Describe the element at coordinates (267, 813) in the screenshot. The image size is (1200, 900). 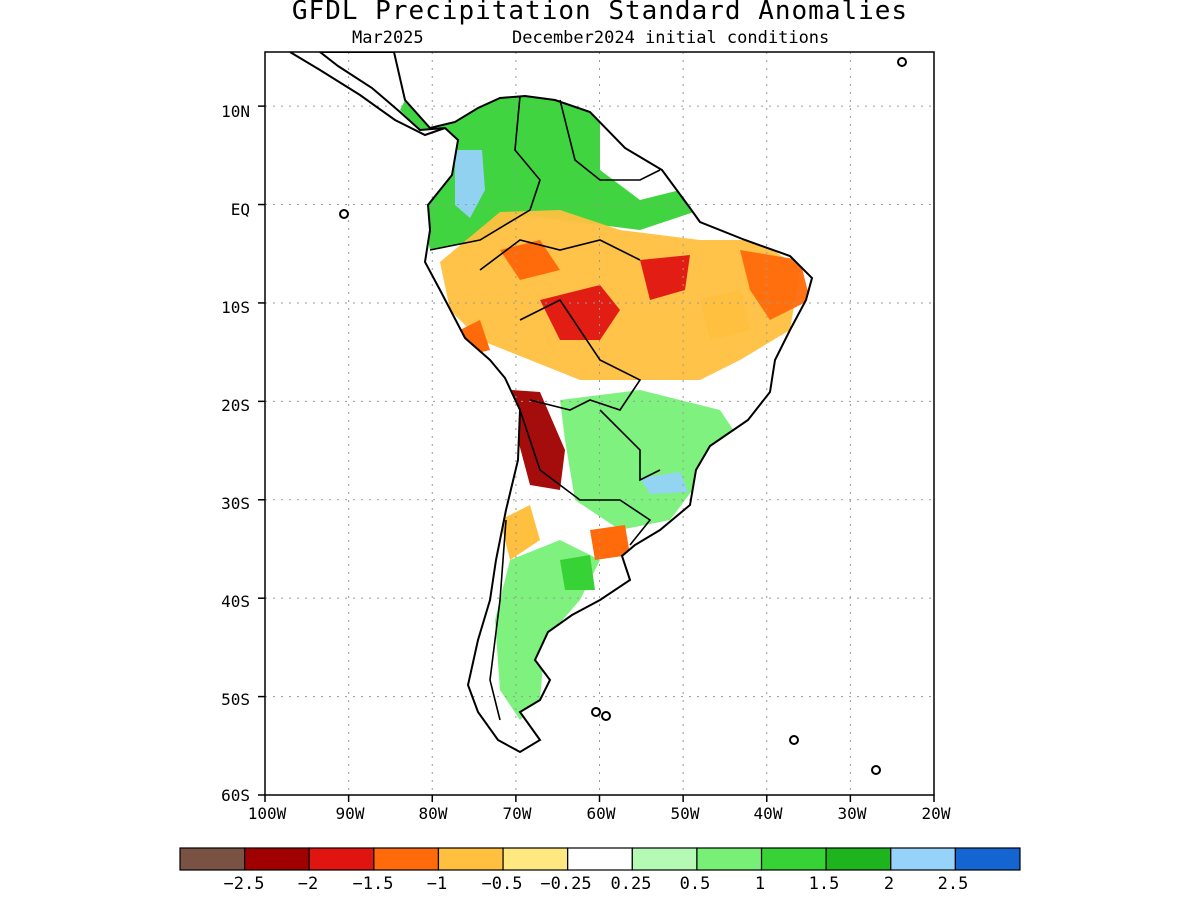
I see `lon-label-100w: 100W` at that location.